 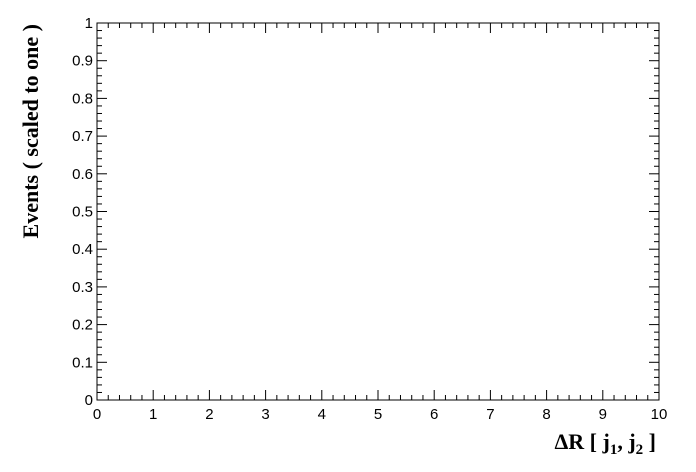 What do you see at coordinates (603, 414) in the screenshot?
I see `x-tick-label: 9` at bounding box center [603, 414].